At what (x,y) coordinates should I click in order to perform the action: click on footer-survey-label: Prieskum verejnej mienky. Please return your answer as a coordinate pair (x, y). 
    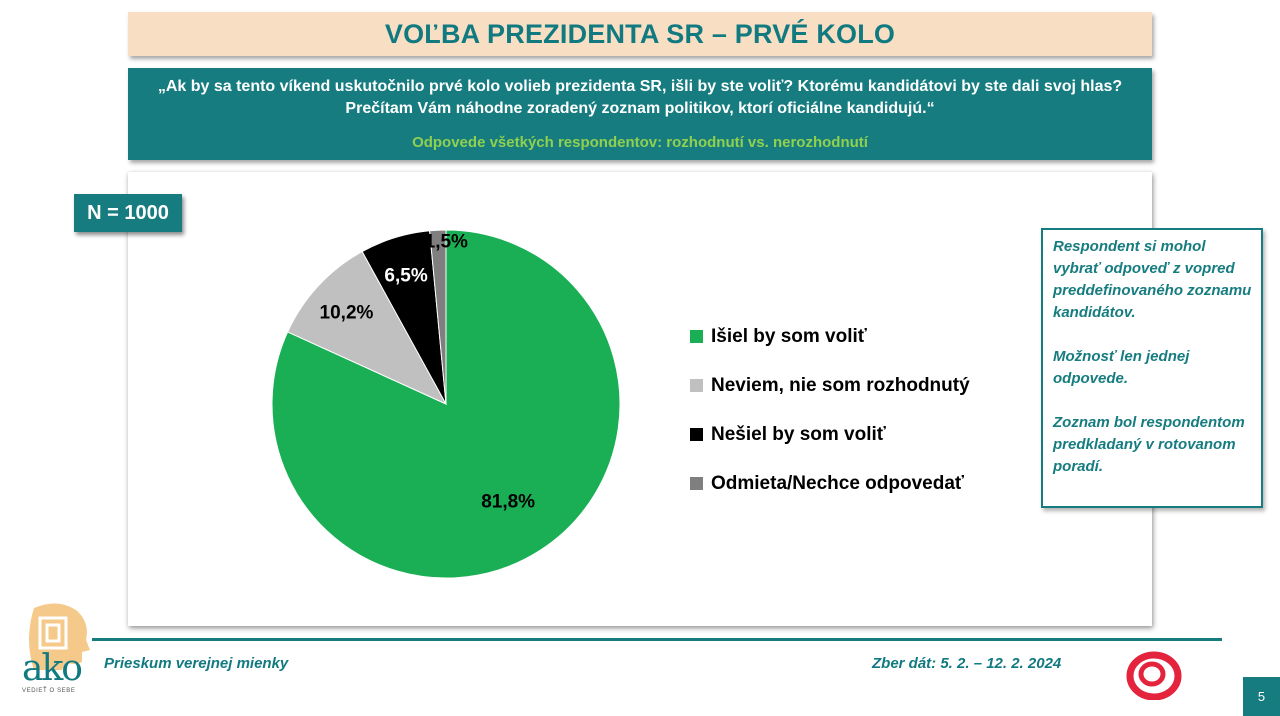
    Looking at the image, I should click on (196, 663).